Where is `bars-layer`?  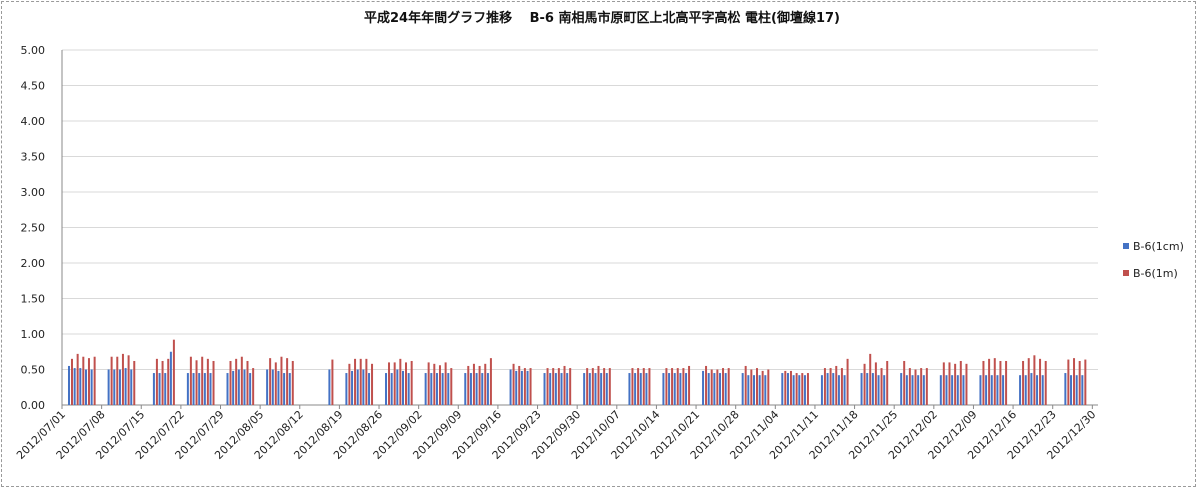
bars-layer is located at coordinates (577, 372).